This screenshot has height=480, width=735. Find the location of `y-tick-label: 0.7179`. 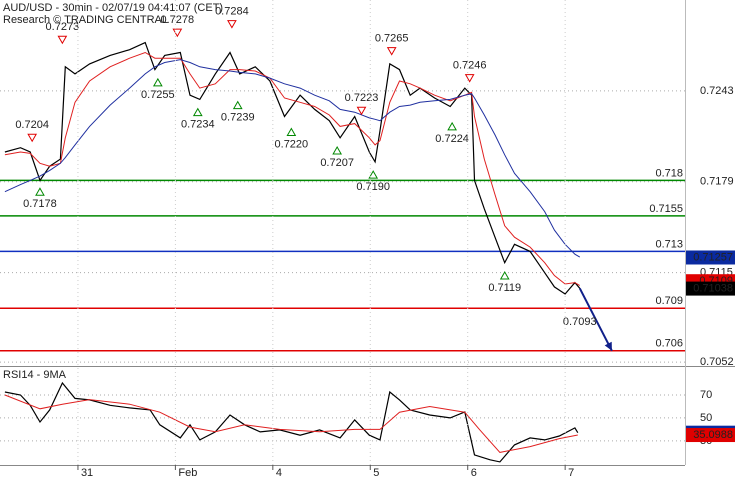

y-tick-label: 0.7179 is located at coordinates (717, 182).